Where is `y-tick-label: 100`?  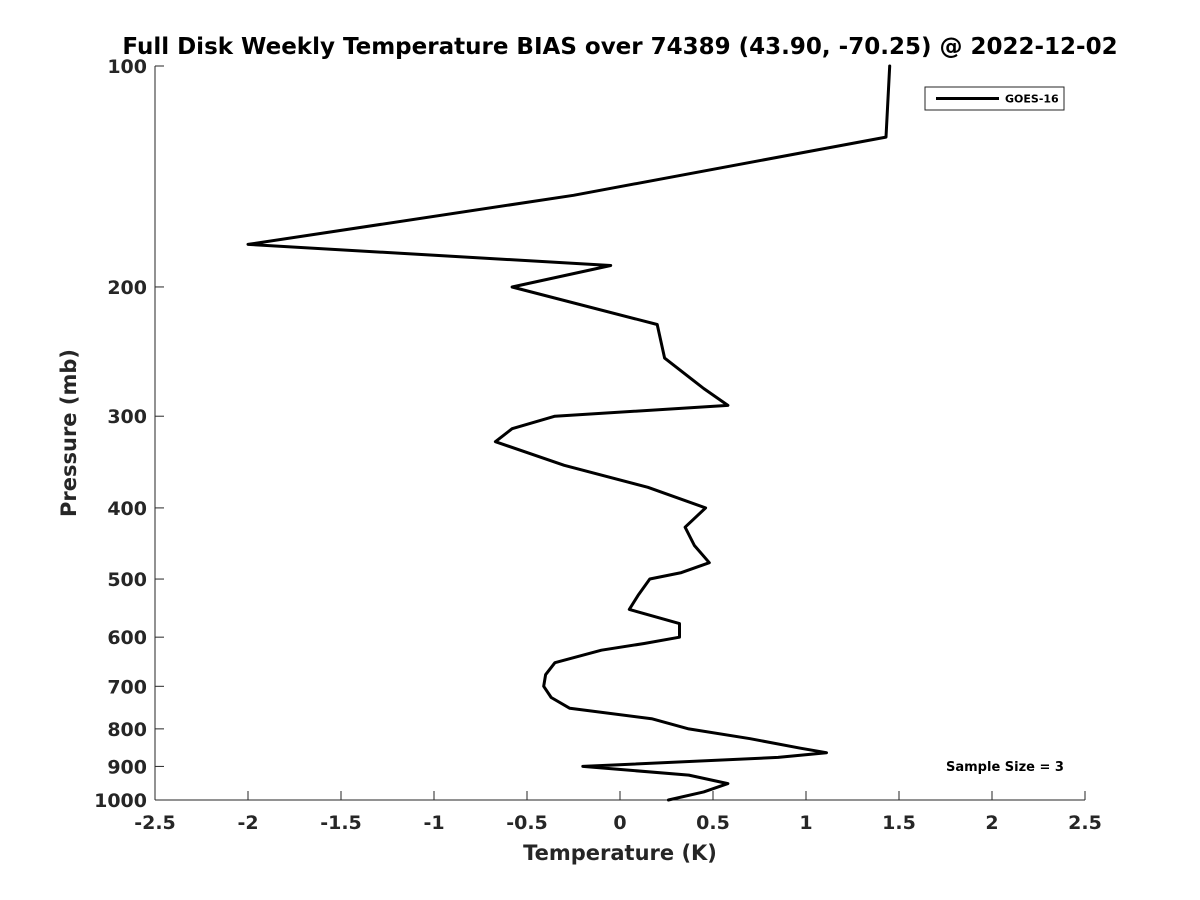
y-tick-label: 100 is located at coordinates (127, 67).